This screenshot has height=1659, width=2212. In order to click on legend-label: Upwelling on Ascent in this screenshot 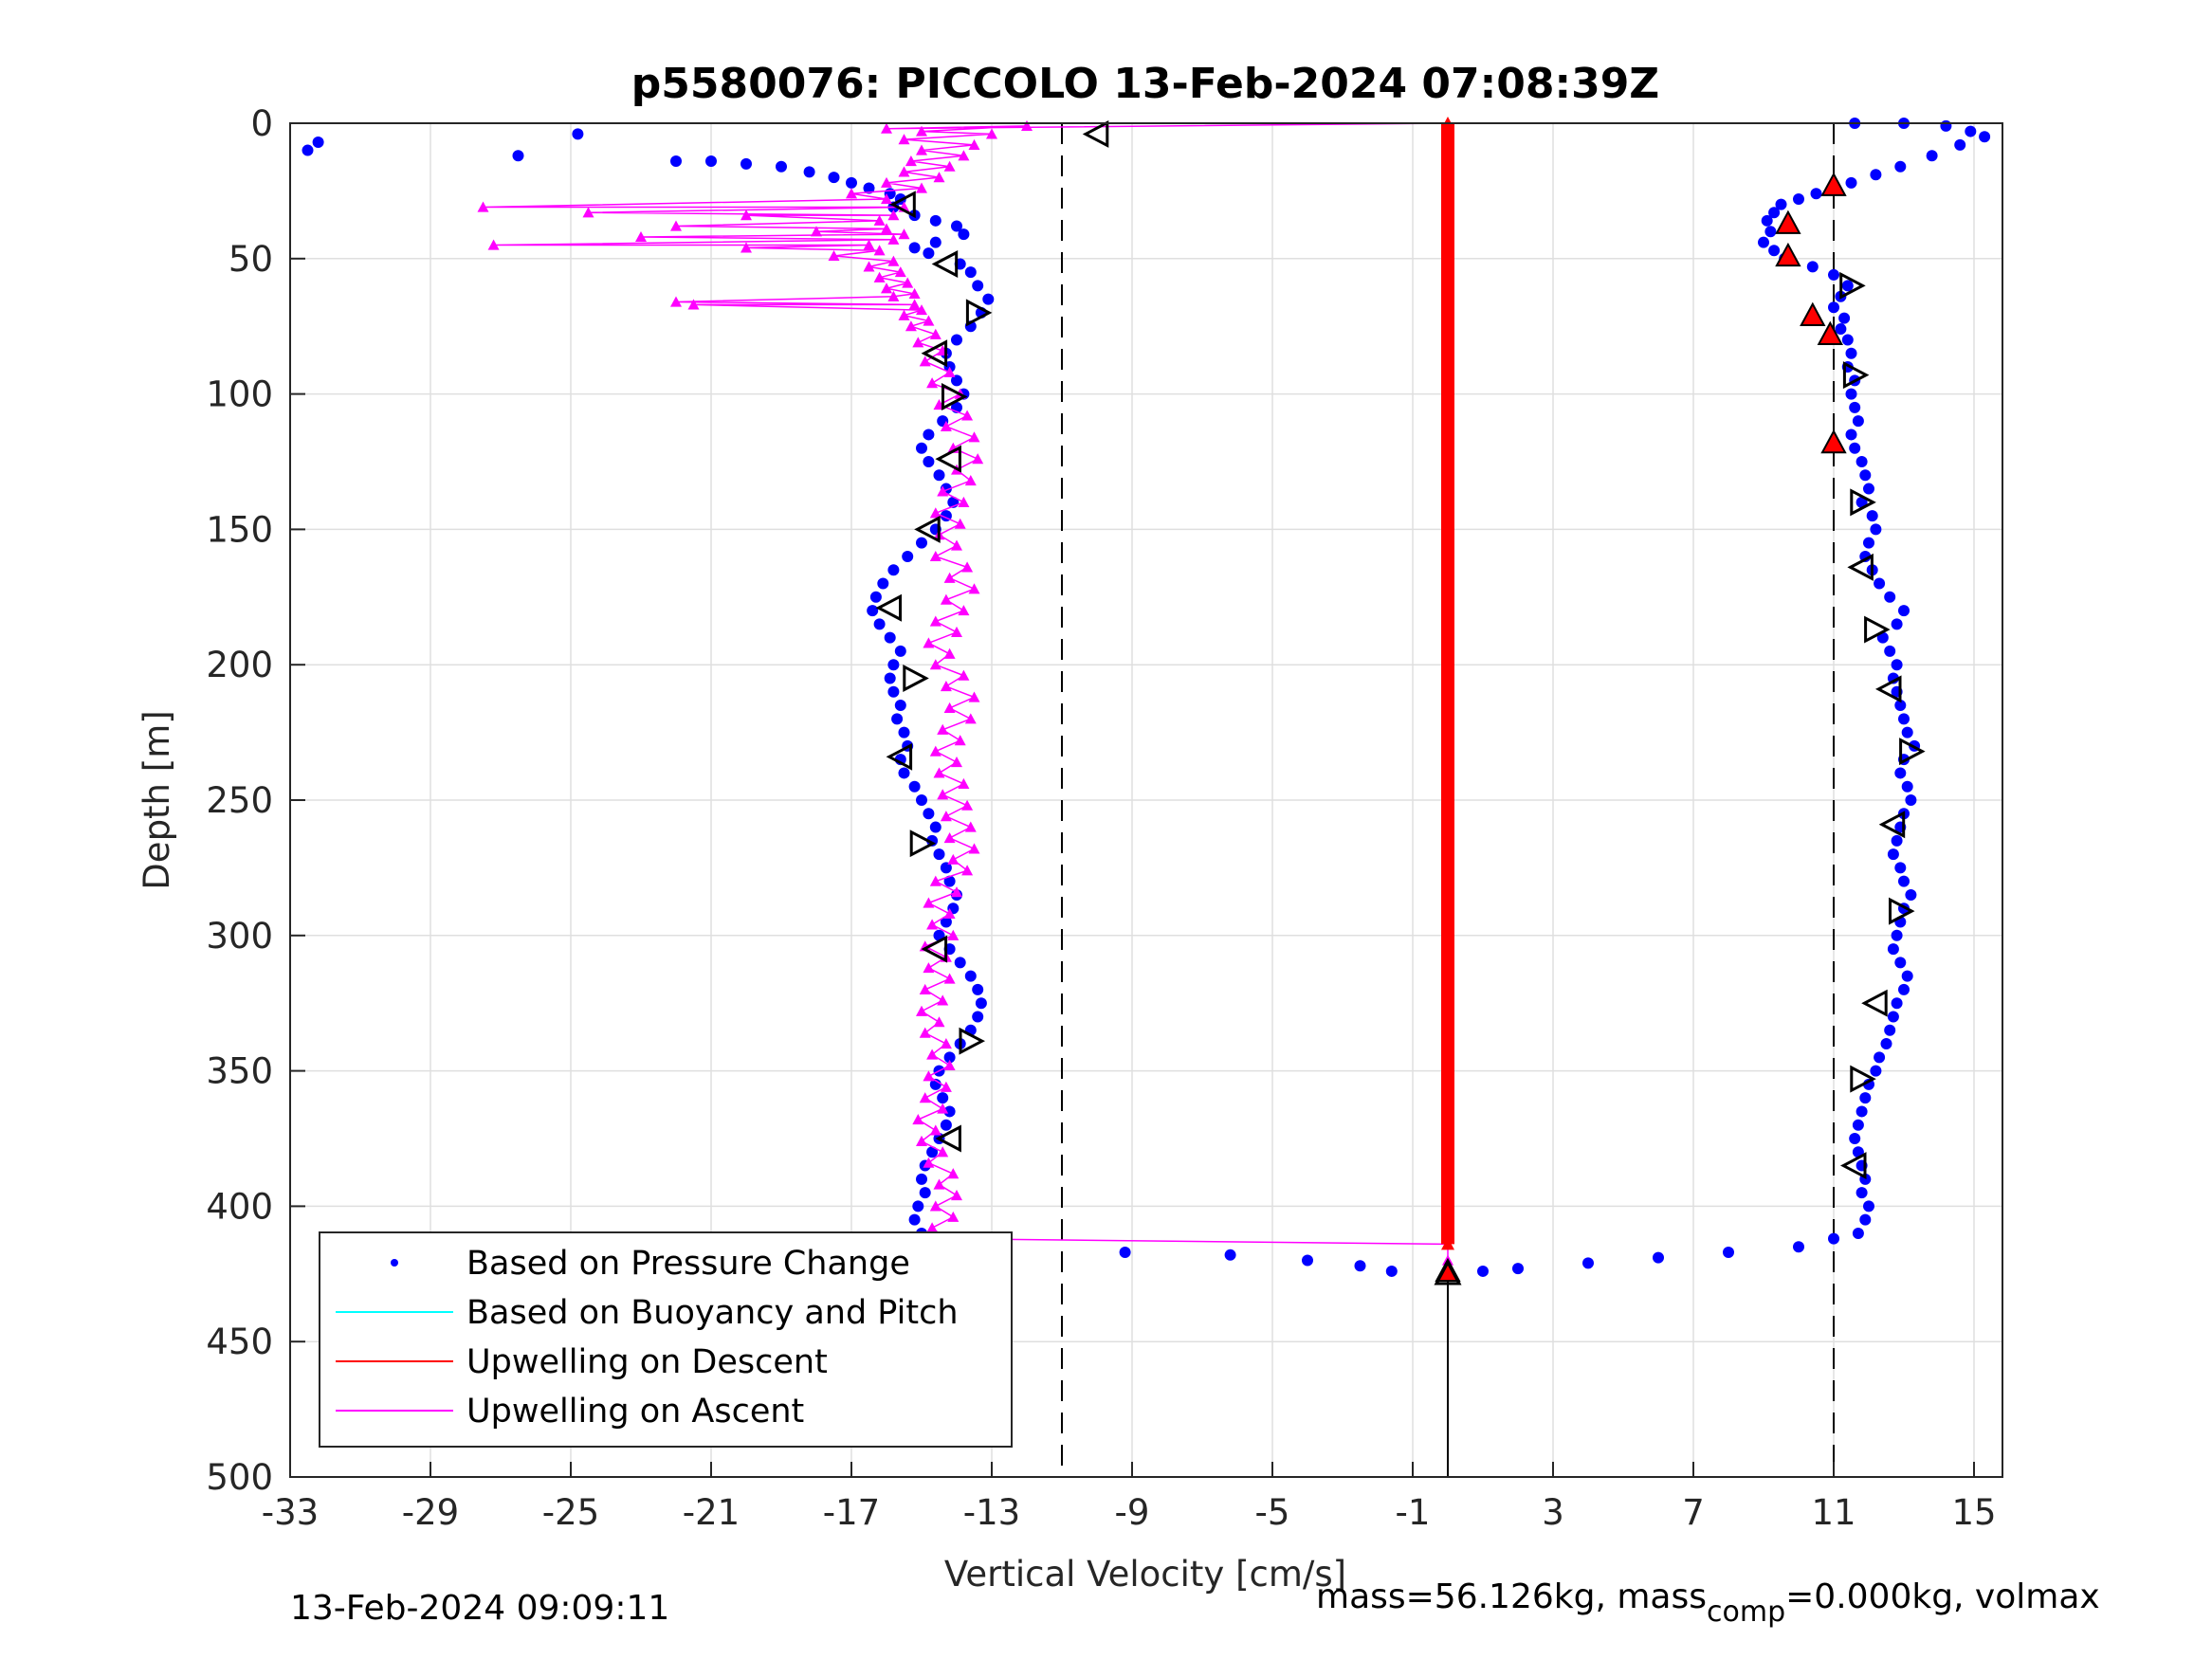, I will do `click(635, 1412)`.